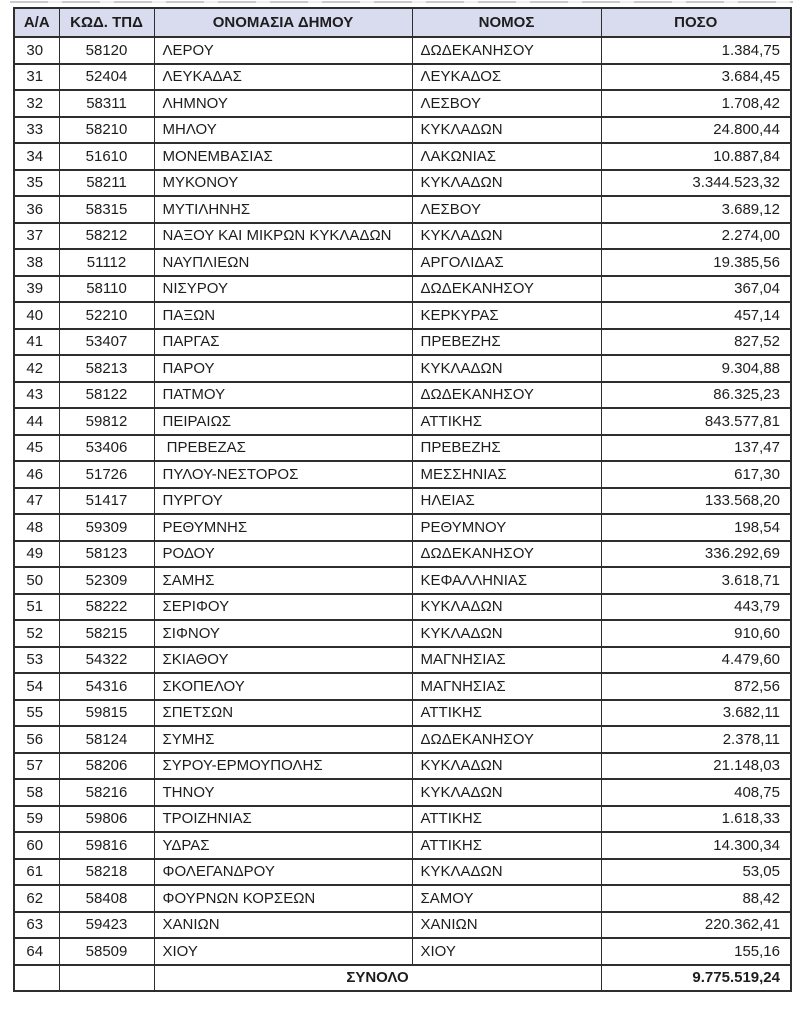 This screenshot has height=1024, width=797. I want to click on table-row: 40 52210 ΠΑΞΩΝ ΚΕΡΚΥΡΑΣ 457,14, so click(402, 315).